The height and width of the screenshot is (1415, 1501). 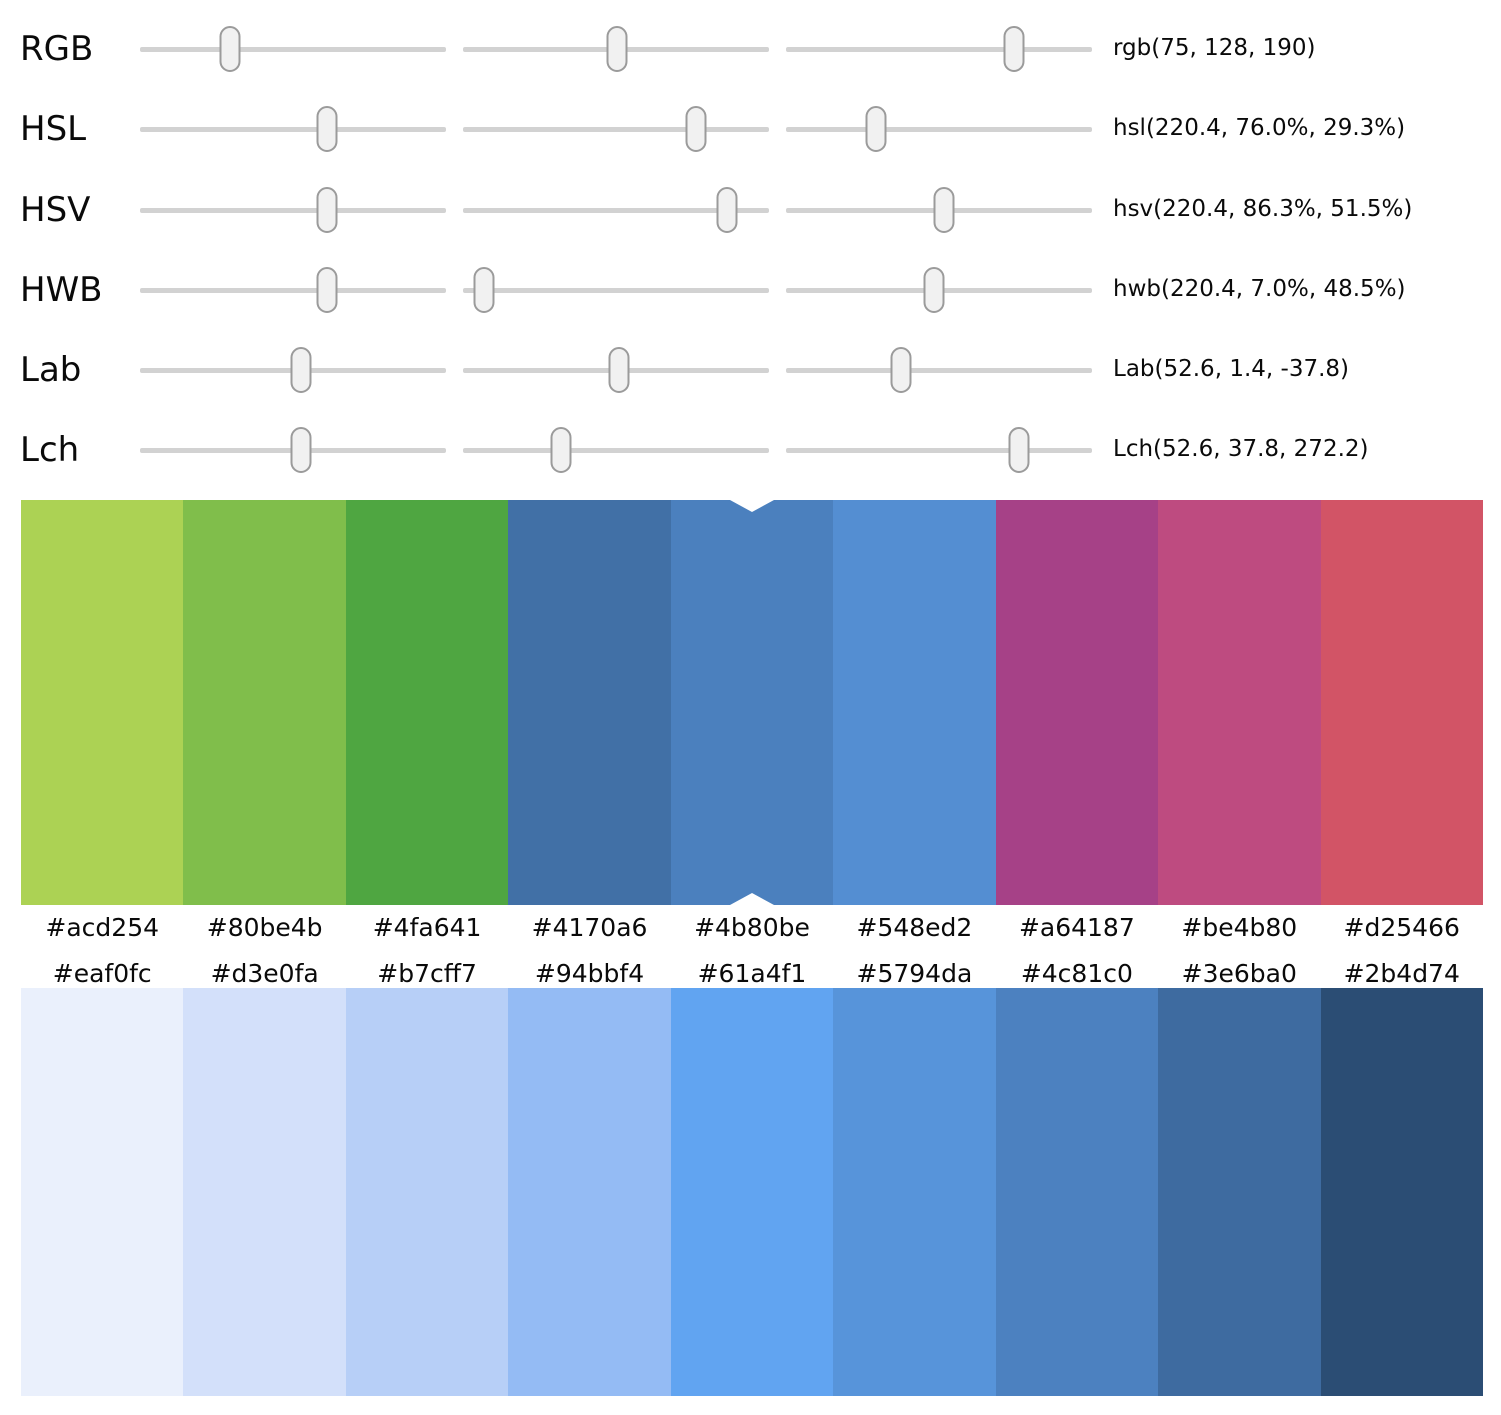 What do you see at coordinates (427, 927) in the screenshot?
I see `top-hex-label-3: #4fa641` at bounding box center [427, 927].